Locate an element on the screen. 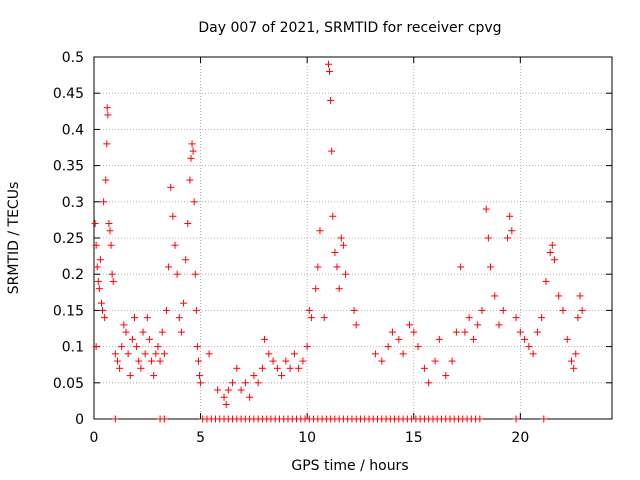 The image size is (640, 480). x-tick-label: 0 is located at coordinates (94, 438).